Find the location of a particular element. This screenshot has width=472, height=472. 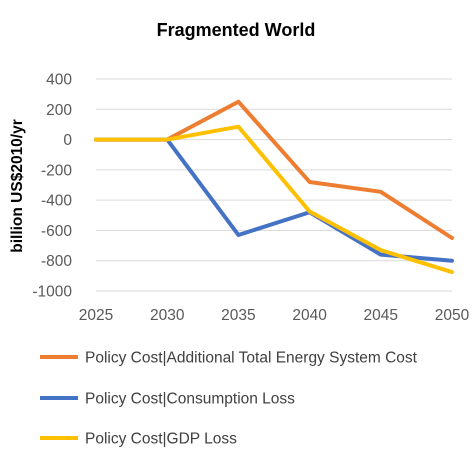

y-tick-label: 200 is located at coordinates (59, 110).